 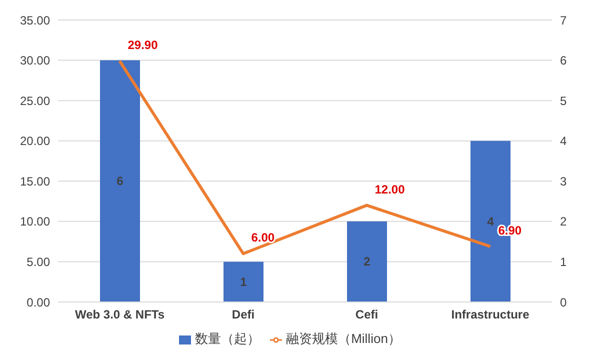 I want to click on y-tick-label: 30.00, so click(x=35, y=61).